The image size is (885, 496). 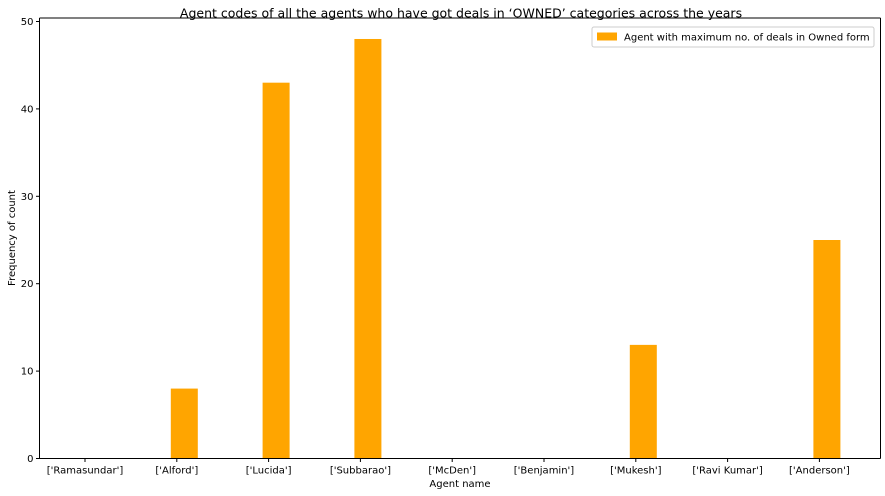 I want to click on y-tick-label-4: 40, so click(x=27, y=109).